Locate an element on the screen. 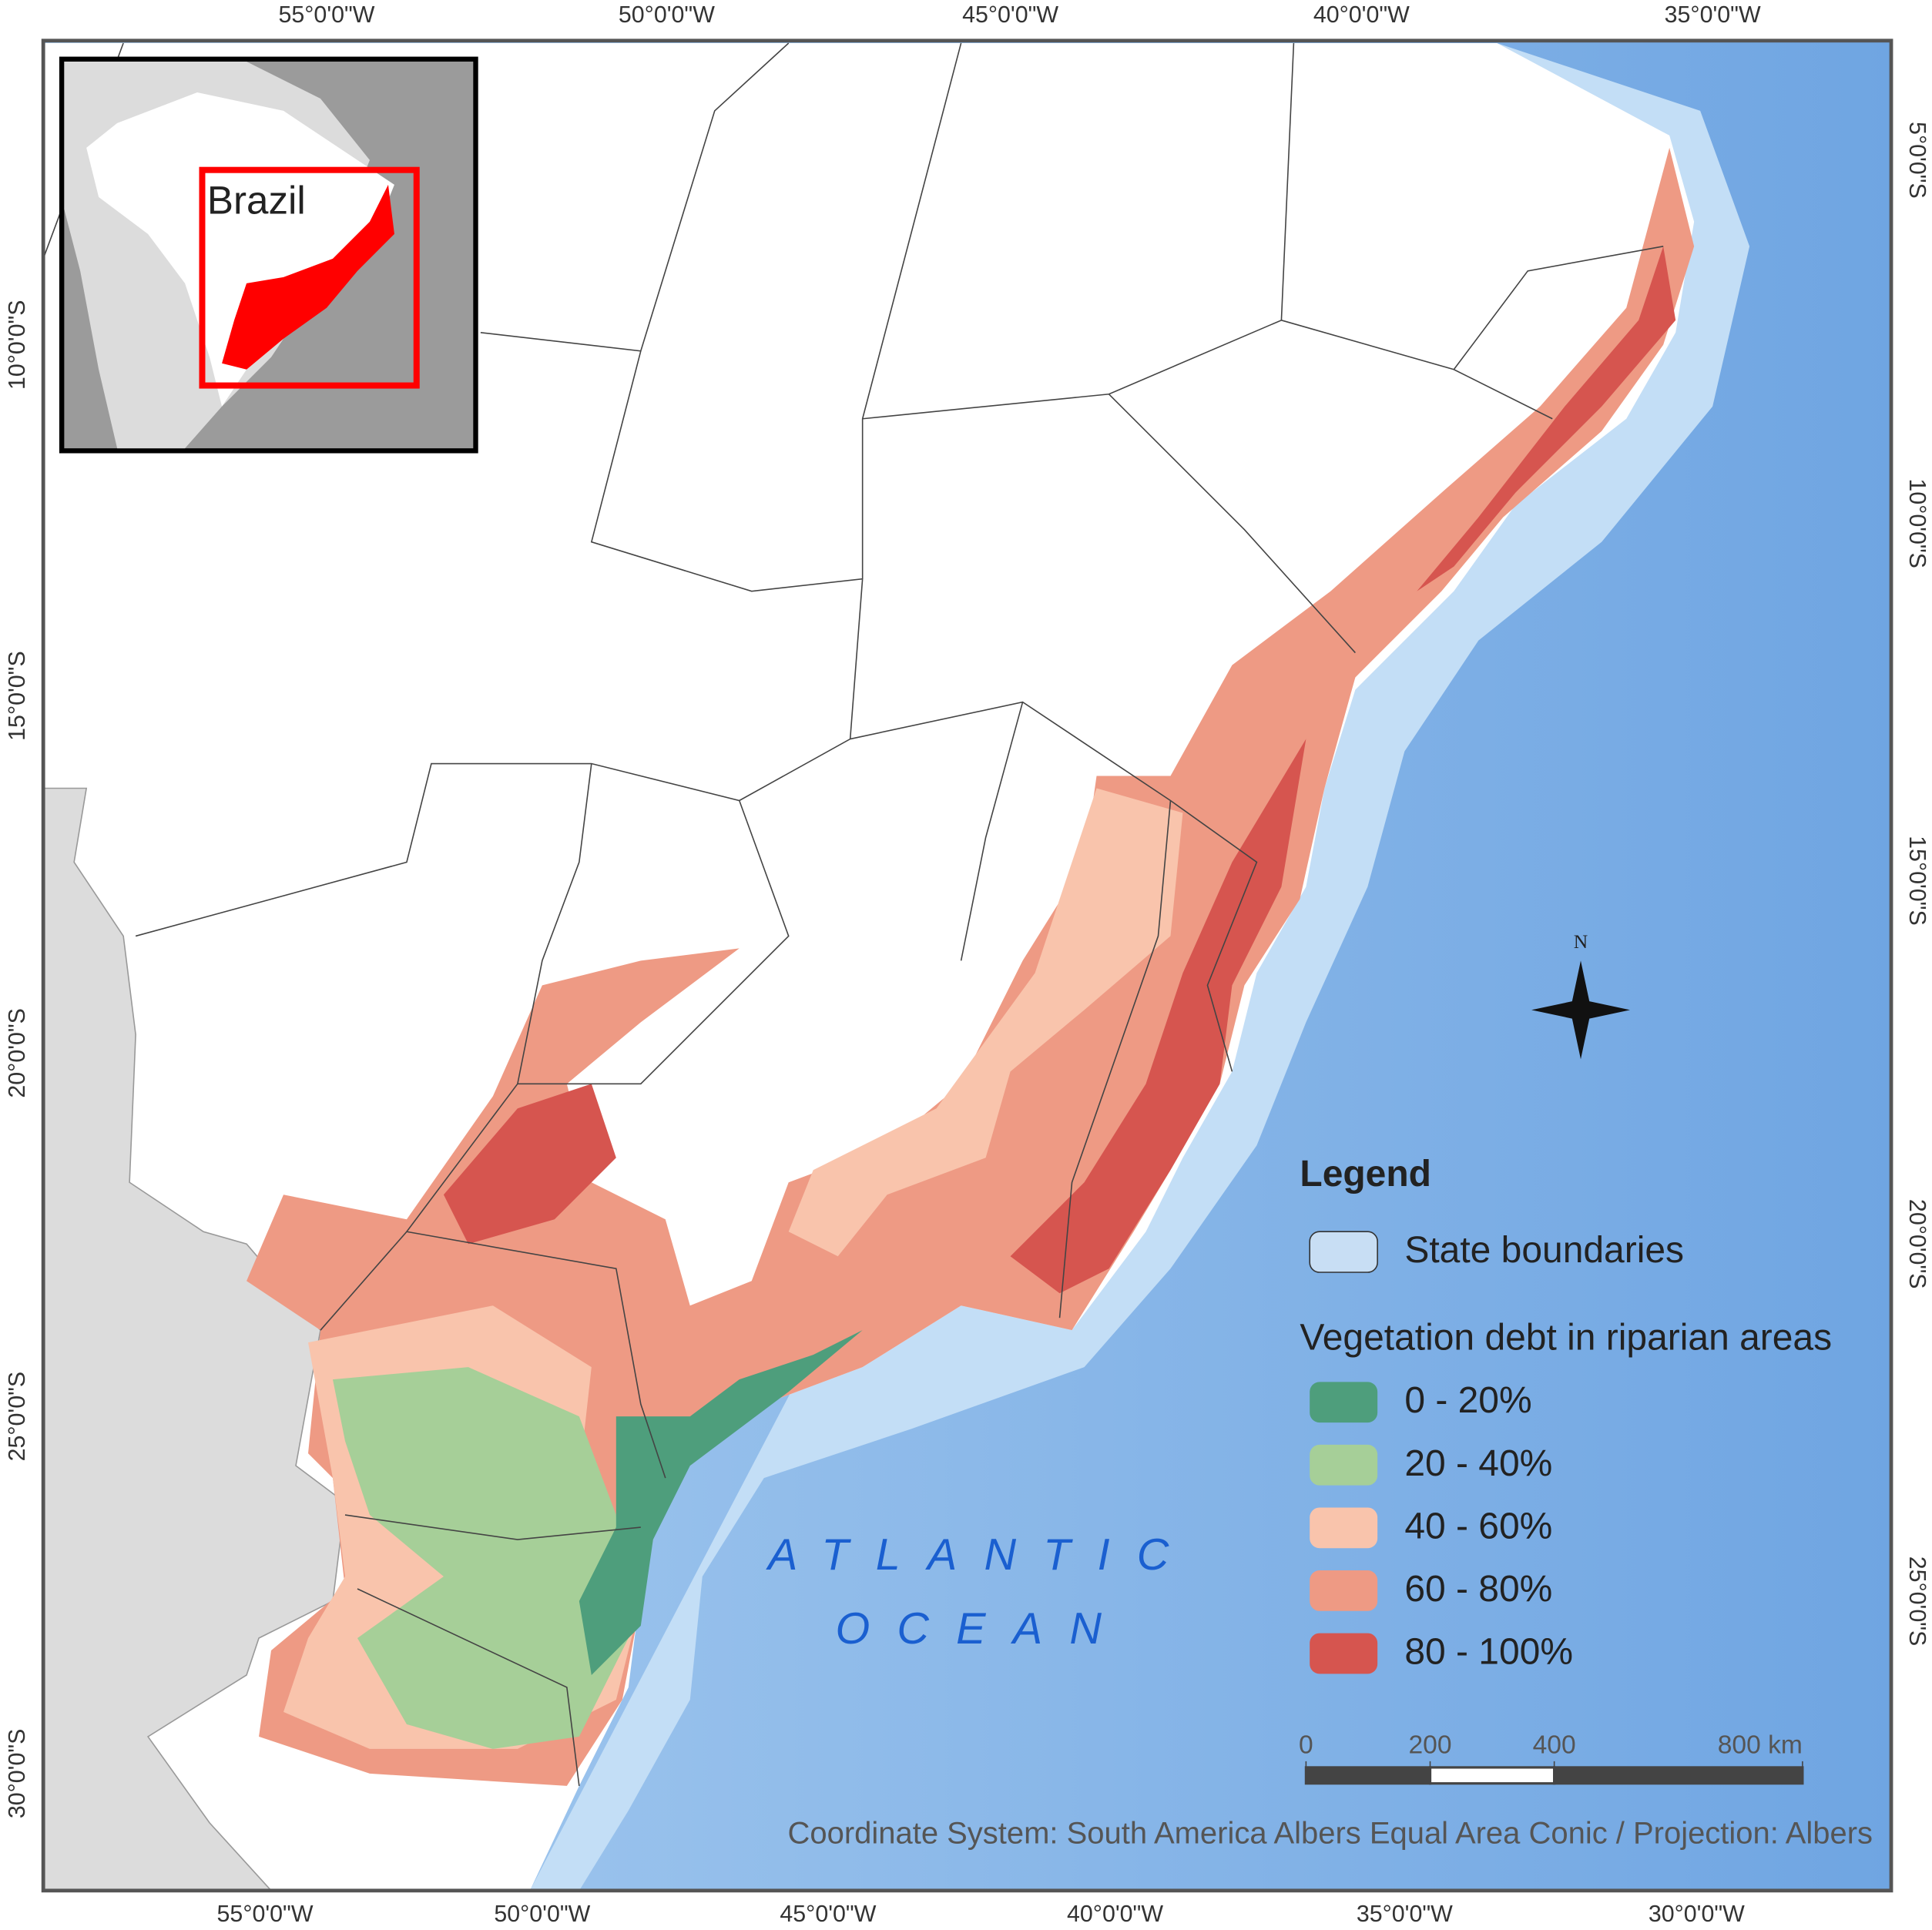  inset-map: Brazil is located at coordinates (268, 255).